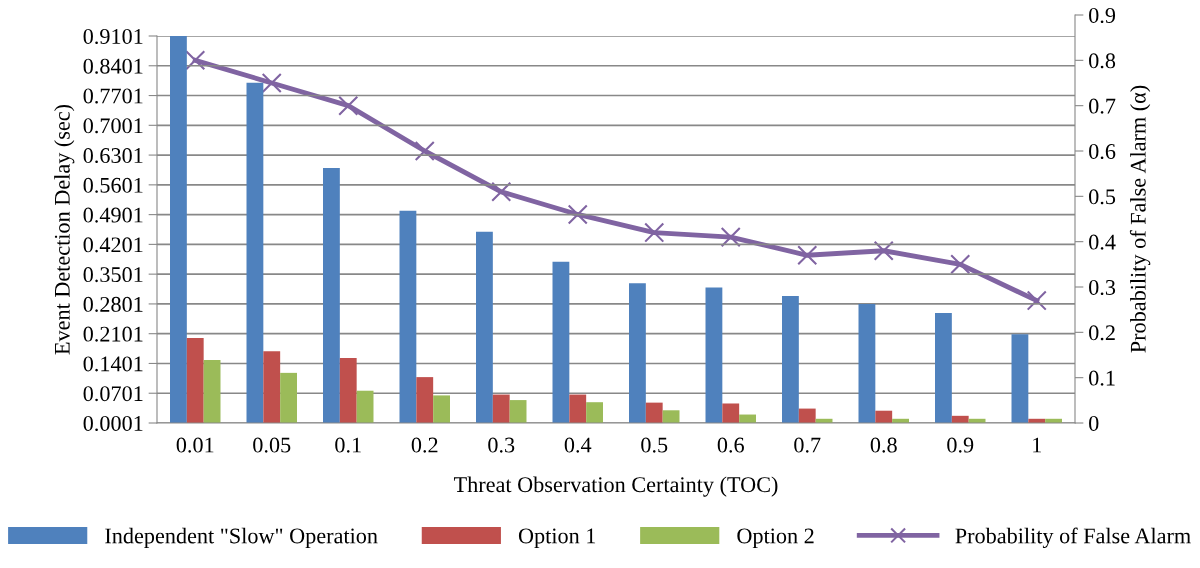 The width and height of the screenshot is (1200, 568). What do you see at coordinates (1102, 61) in the screenshot?
I see `y2-tick-label: 0.8` at bounding box center [1102, 61].